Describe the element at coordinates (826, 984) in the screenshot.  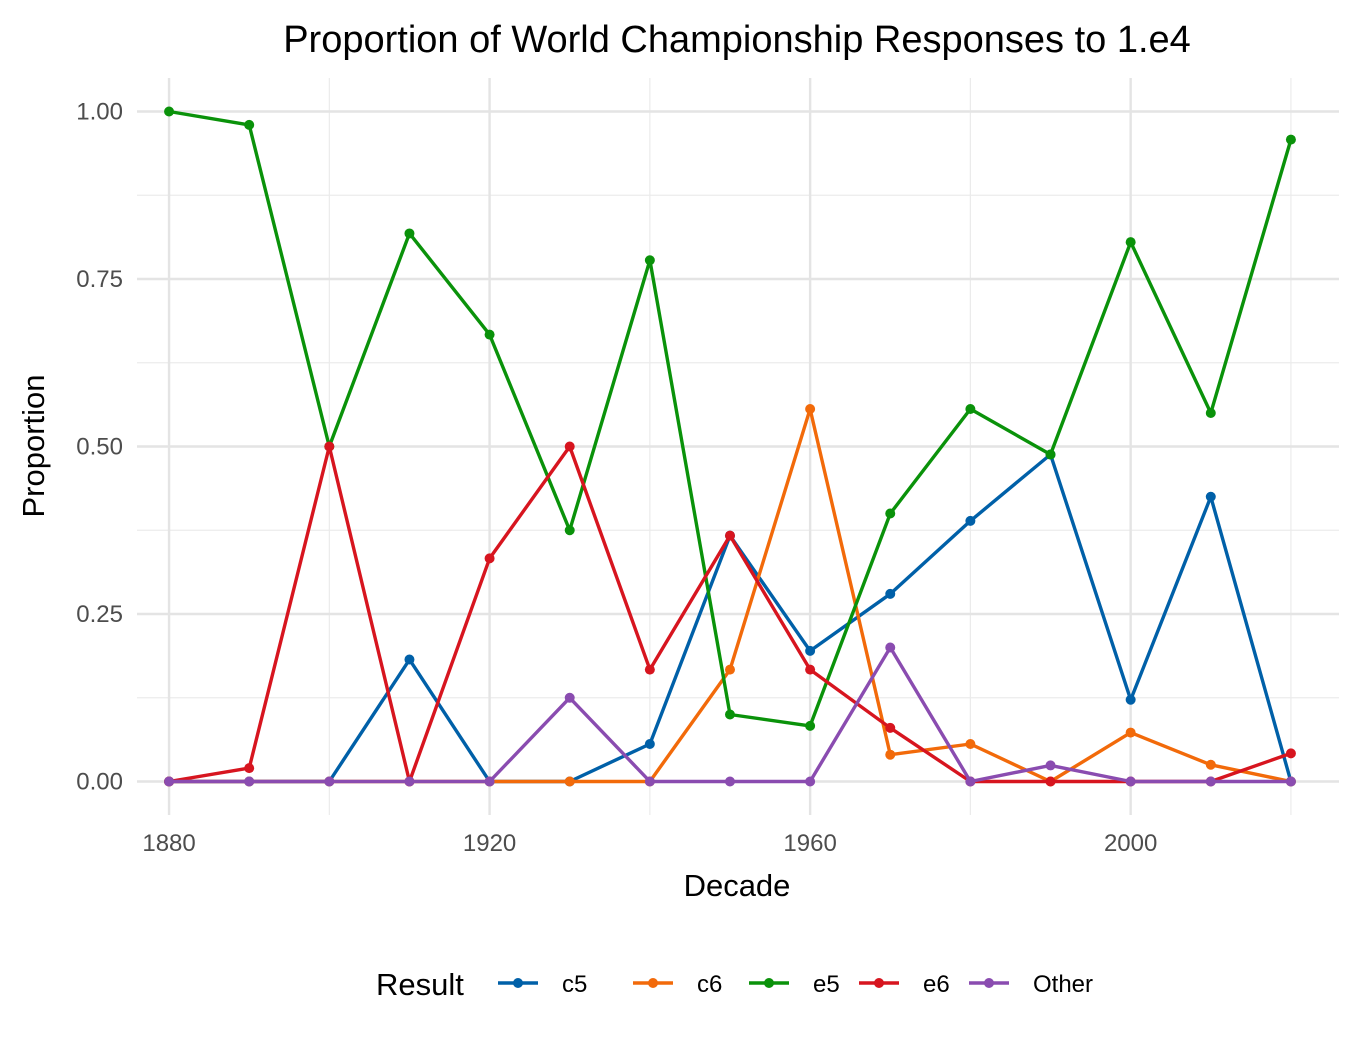
I see `legend-label: e5` at that location.